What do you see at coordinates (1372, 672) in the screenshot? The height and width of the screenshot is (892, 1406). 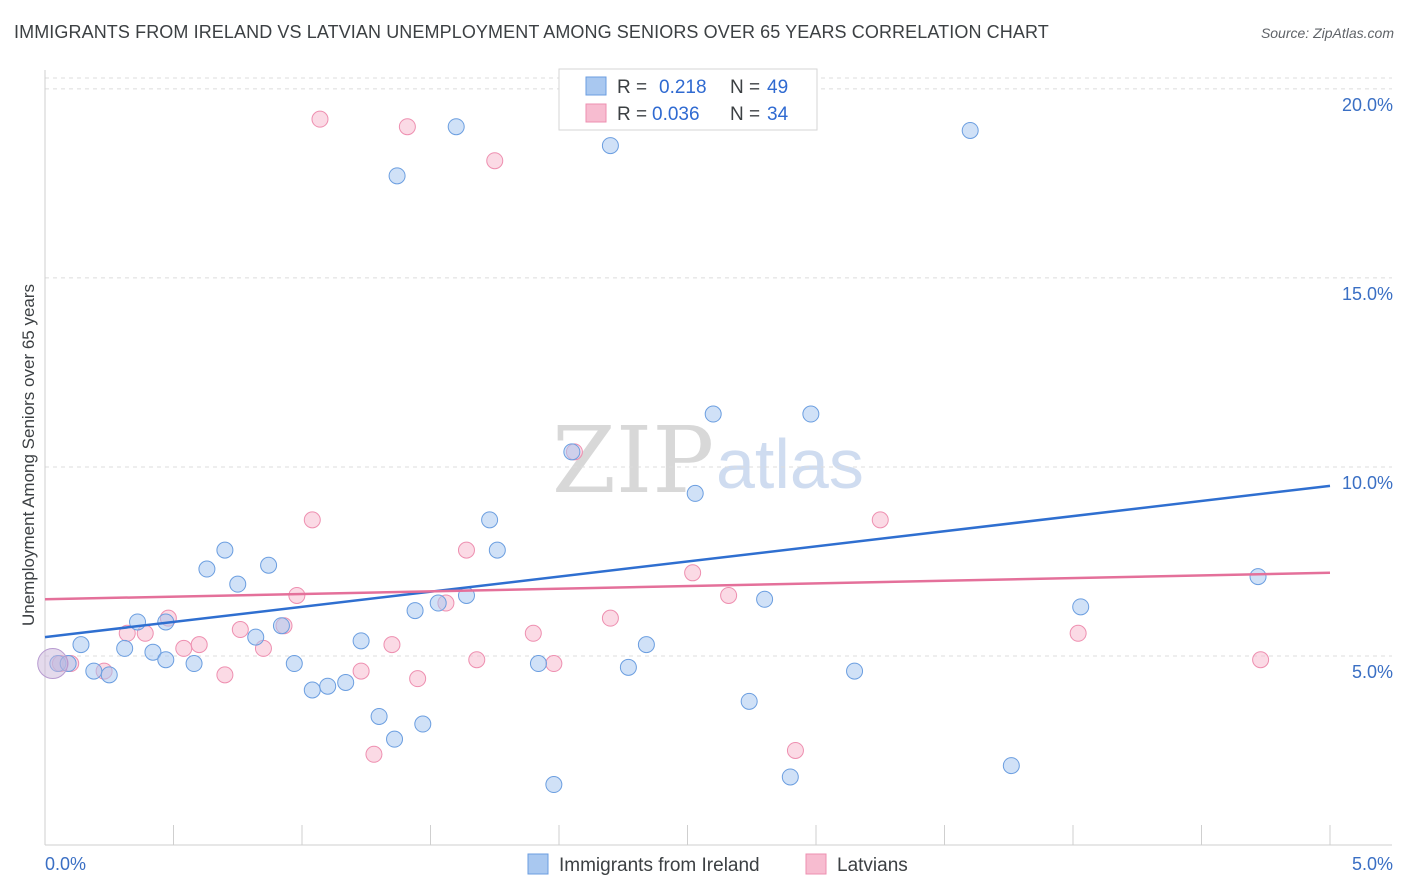 I see `y-tick-label: 5.0%` at bounding box center [1372, 672].